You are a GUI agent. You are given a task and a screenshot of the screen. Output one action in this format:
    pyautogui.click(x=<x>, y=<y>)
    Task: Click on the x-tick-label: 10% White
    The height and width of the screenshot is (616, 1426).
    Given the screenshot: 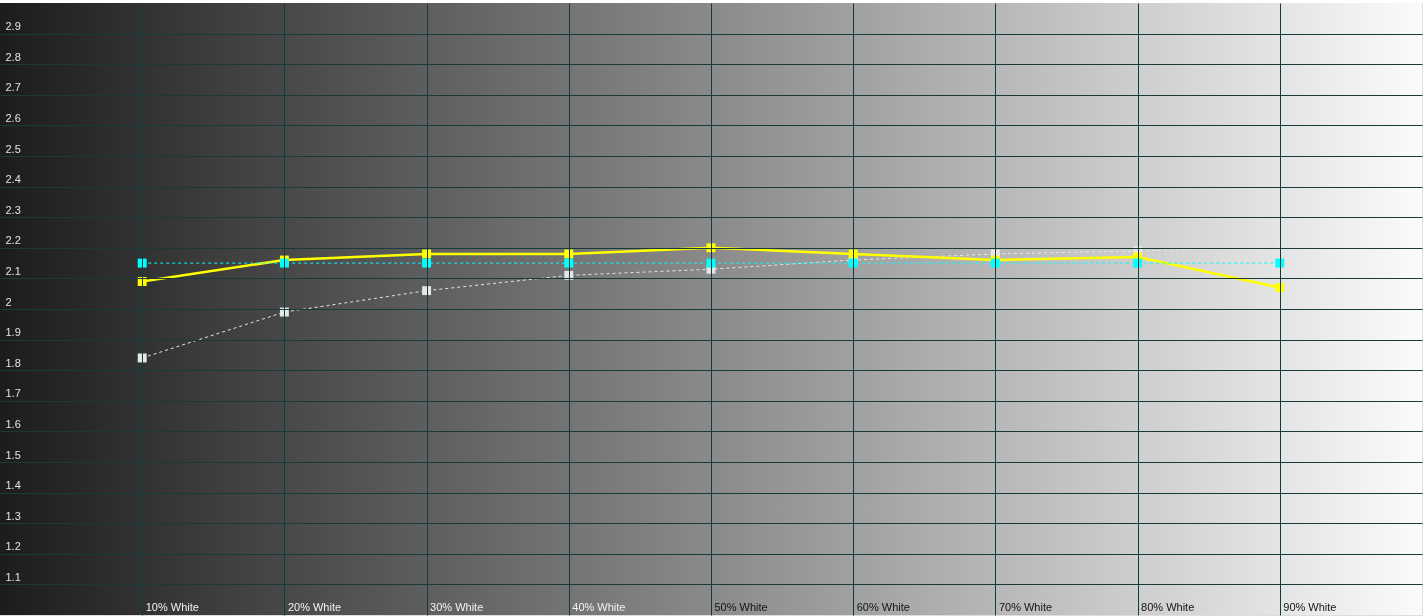 What is the action you would take?
    pyautogui.click(x=172, y=606)
    